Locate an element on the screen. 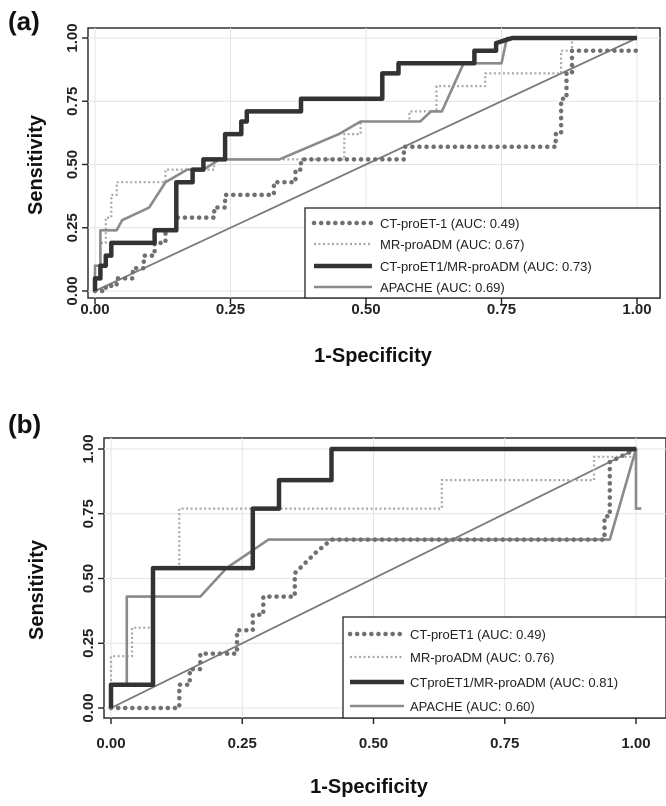  legend-label: CT-proET-1 (AUC: 0.49) is located at coordinates (449, 223).